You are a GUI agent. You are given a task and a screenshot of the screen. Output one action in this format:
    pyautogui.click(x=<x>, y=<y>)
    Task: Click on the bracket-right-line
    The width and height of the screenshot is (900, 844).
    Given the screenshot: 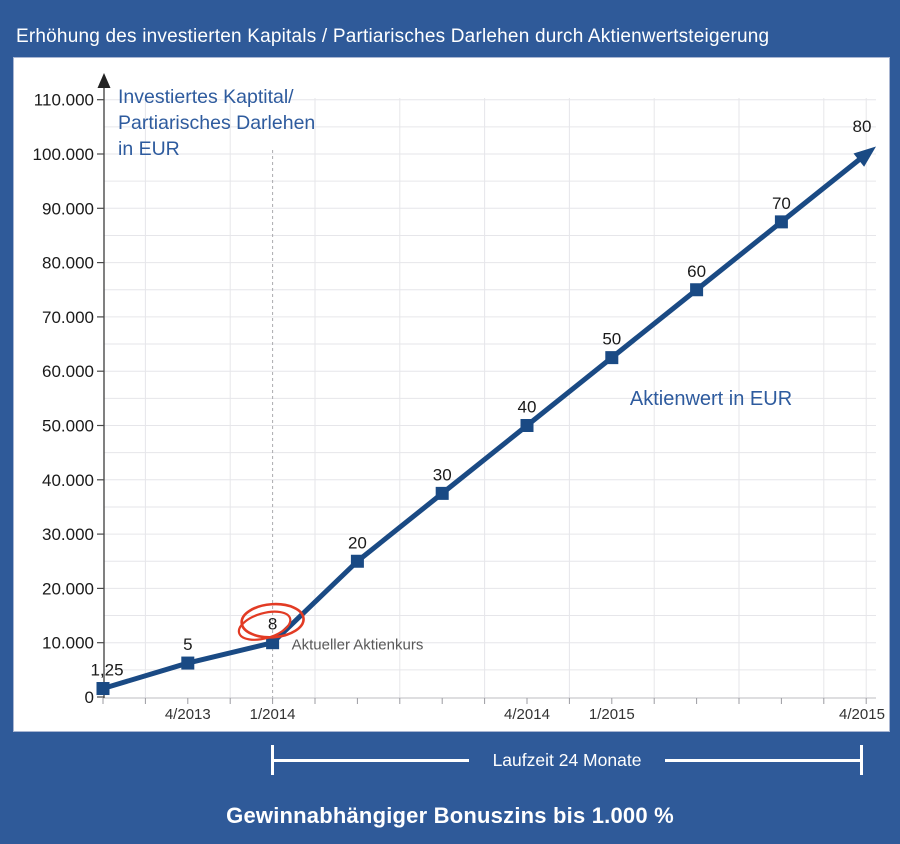 What is the action you would take?
    pyautogui.click(x=763, y=760)
    